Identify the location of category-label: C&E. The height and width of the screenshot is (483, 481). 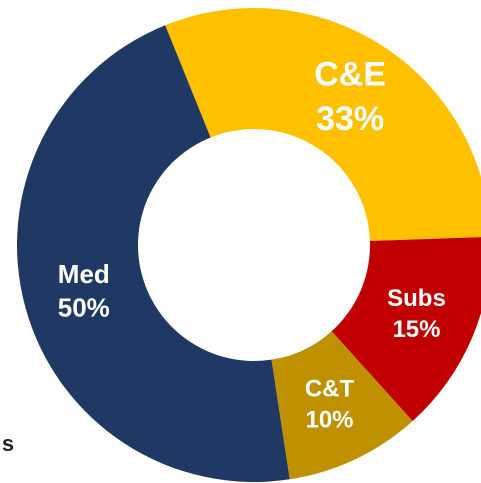
(350, 75).